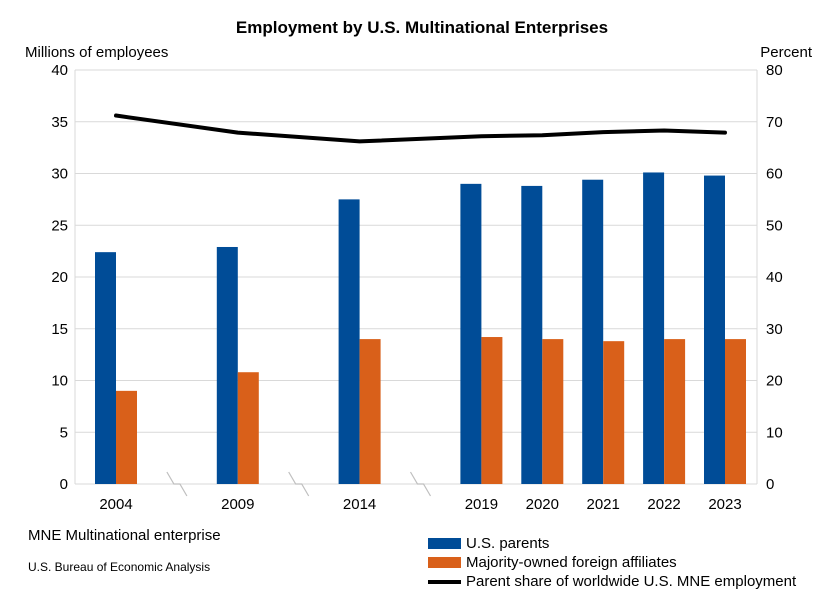 Image resolution: width=838 pixels, height=602 pixels. Describe the element at coordinates (663, 504) in the screenshot. I see `x-tick-label: 2022` at that location.